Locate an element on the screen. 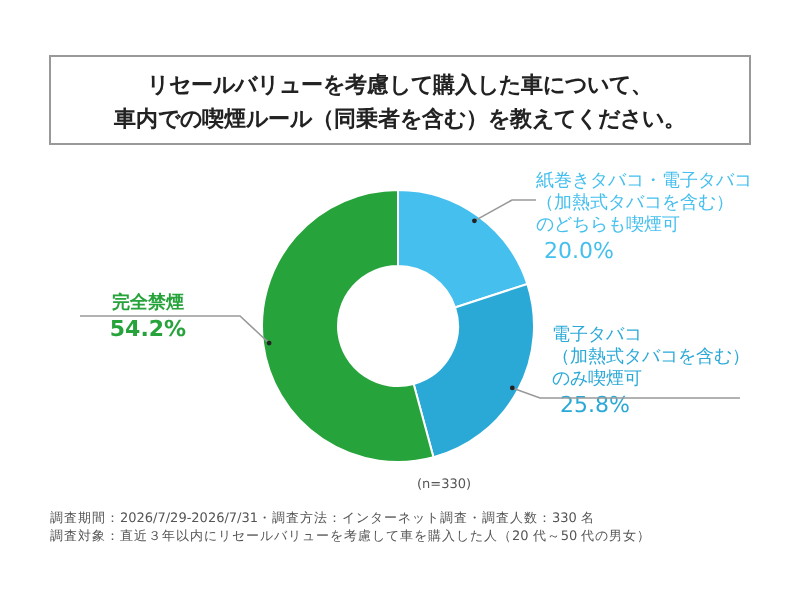  slice-label: 完全禁煙 is located at coordinates (148, 303).